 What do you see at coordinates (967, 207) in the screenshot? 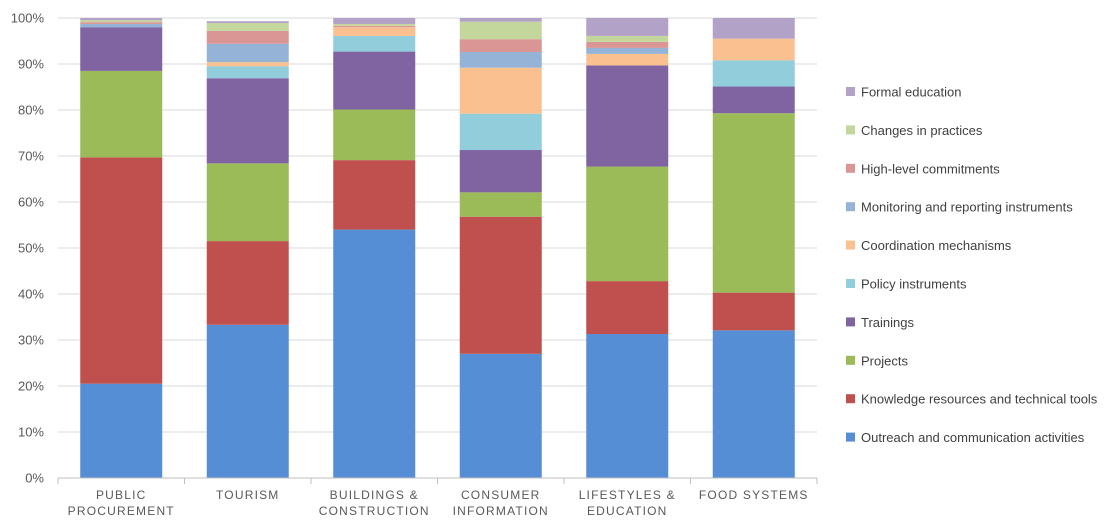
I see `legend-label: Monitoring and reporting instruments` at bounding box center [967, 207].